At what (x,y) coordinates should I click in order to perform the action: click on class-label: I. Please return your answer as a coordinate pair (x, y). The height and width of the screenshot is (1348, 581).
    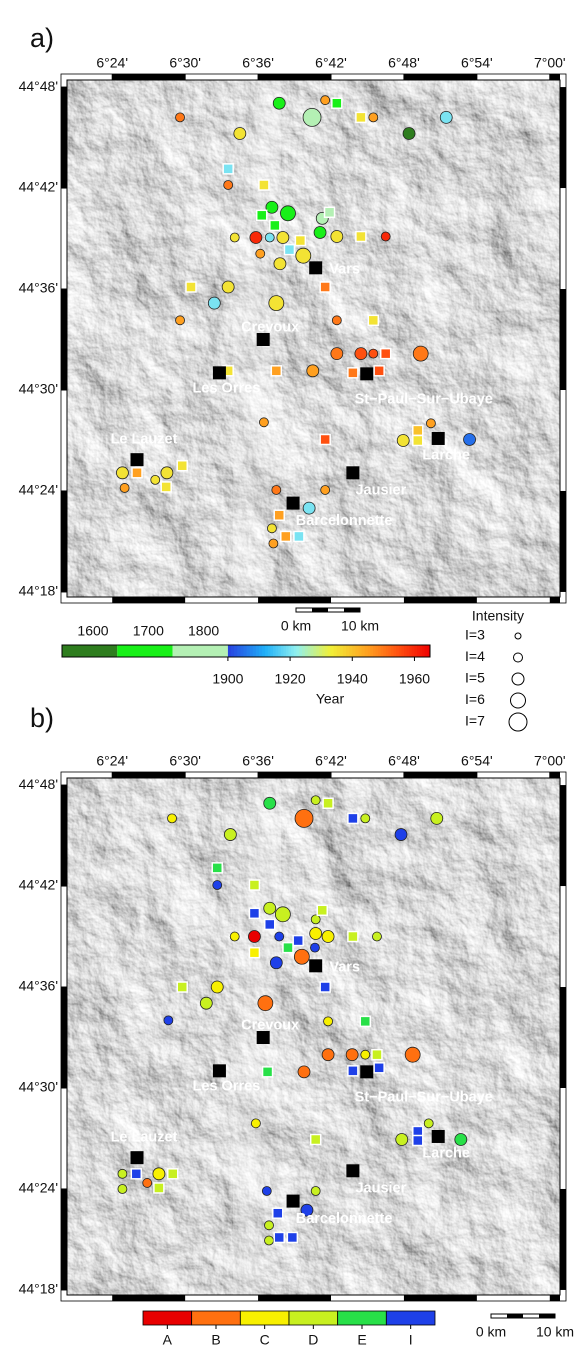
    Looking at the image, I should click on (411, 1340).